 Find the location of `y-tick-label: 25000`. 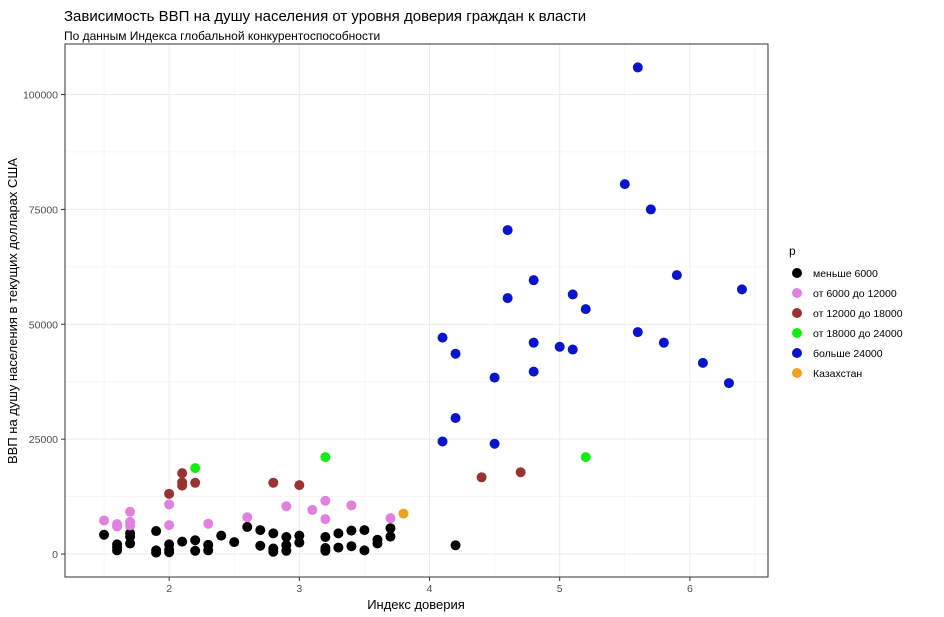

y-tick-label: 25000 is located at coordinates (43, 440).